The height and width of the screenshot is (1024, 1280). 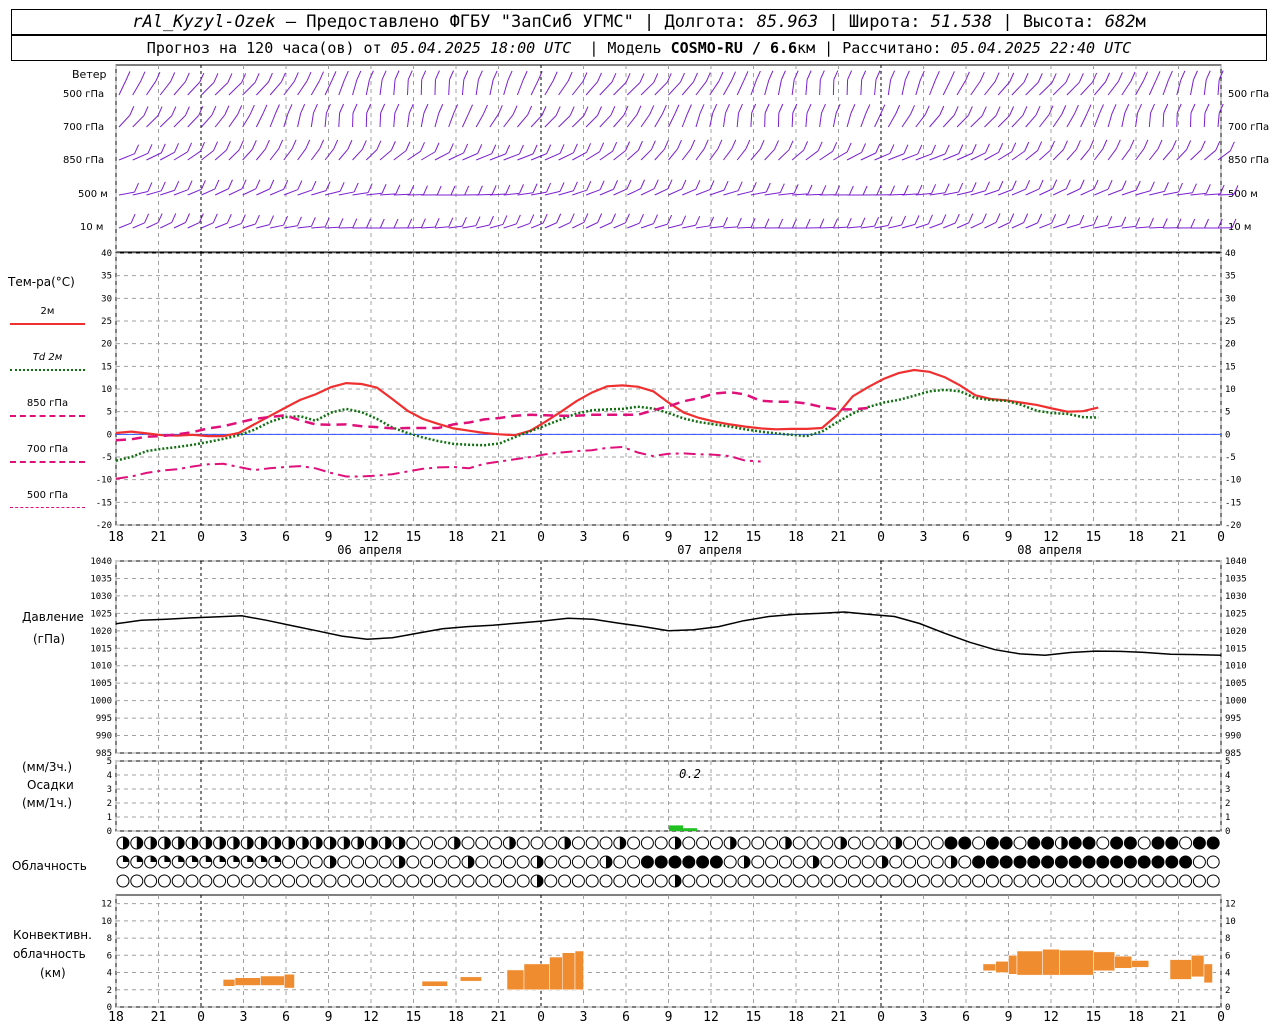 What do you see at coordinates (47, 311) in the screenshot?
I see `legend-2m-label: 2м` at bounding box center [47, 311].